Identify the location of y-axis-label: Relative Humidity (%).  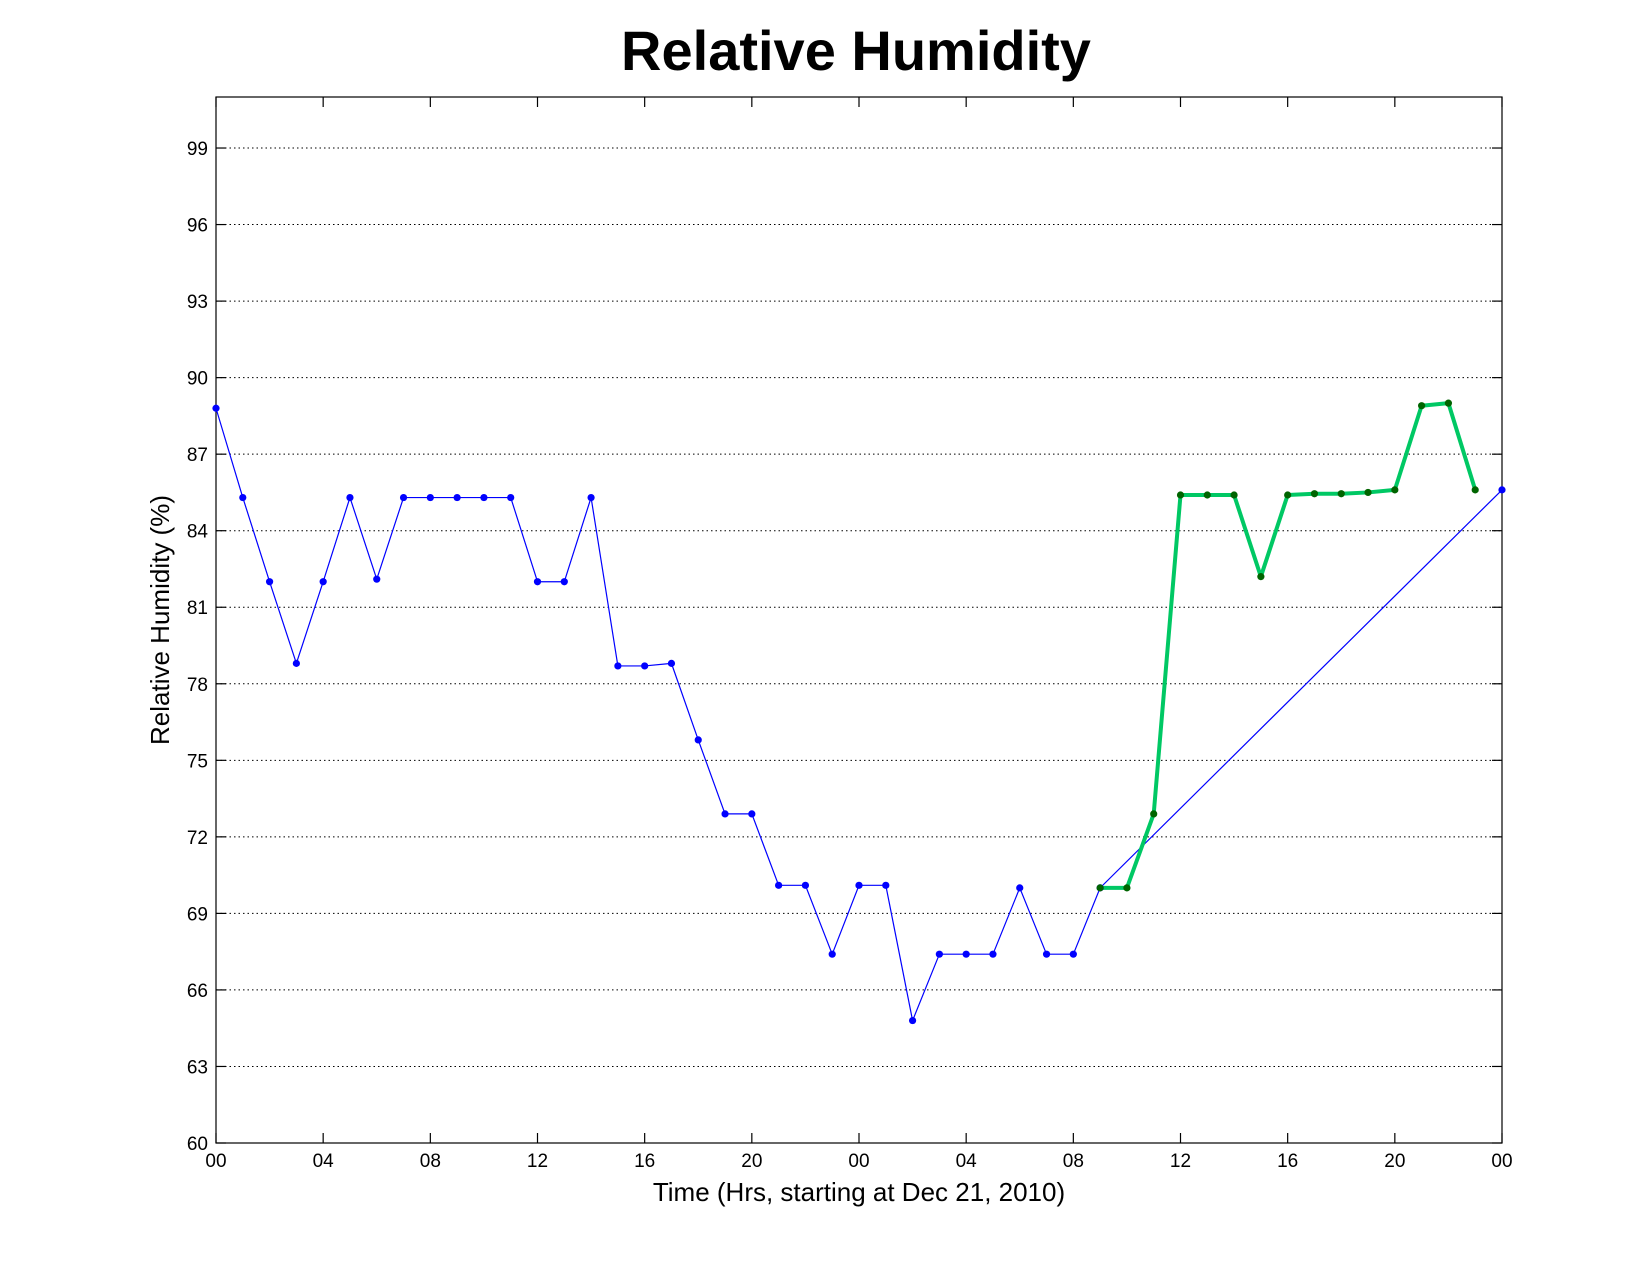
(160, 620).